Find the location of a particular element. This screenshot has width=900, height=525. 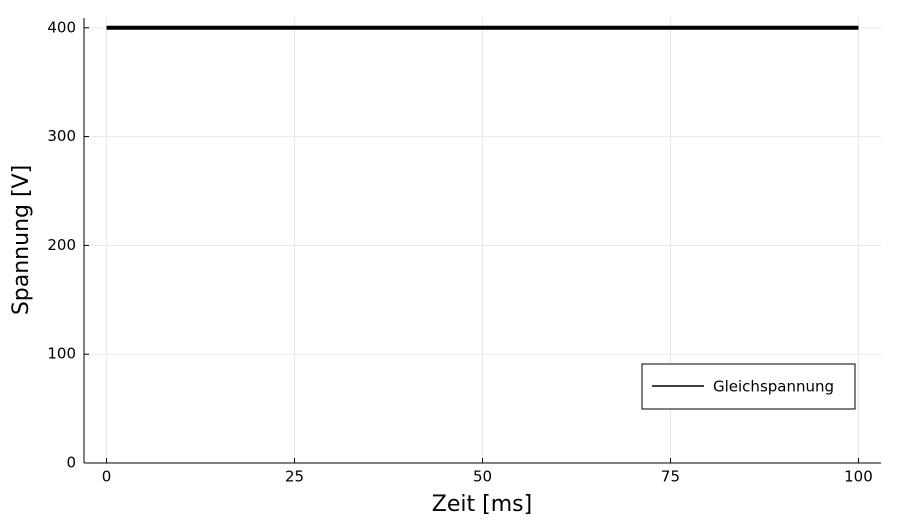

y-tick-label: 400 is located at coordinates (61, 27).